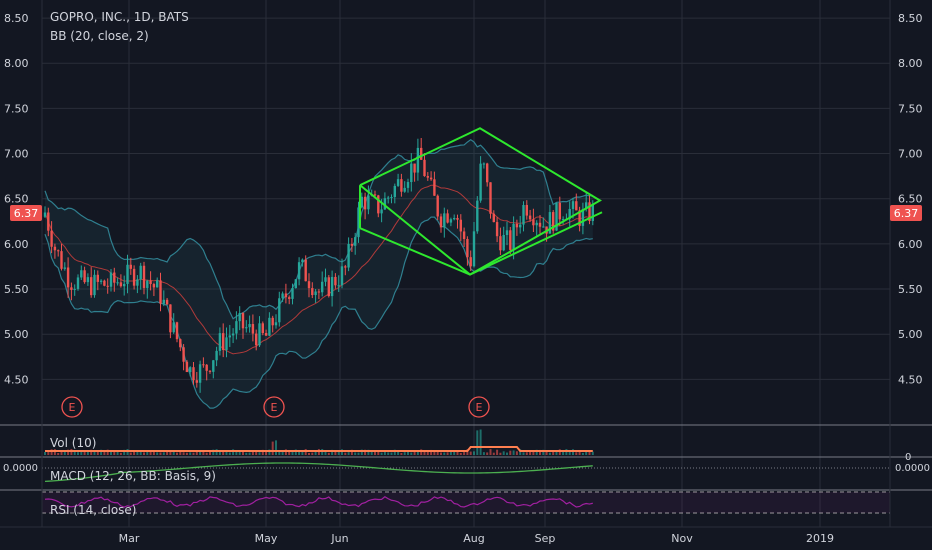 Image resolution: width=932 pixels, height=550 pixels. What do you see at coordinates (910, 379) in the screenshot?
I see `price-tick-right: 4.50` at bounding box center [910, 379].